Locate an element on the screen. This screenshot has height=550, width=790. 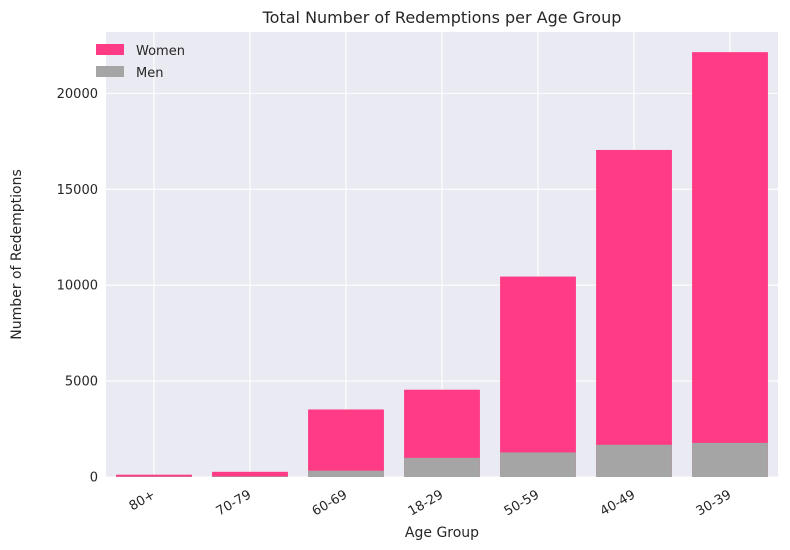
legend: Women Men is located at coordinates (140, 62).